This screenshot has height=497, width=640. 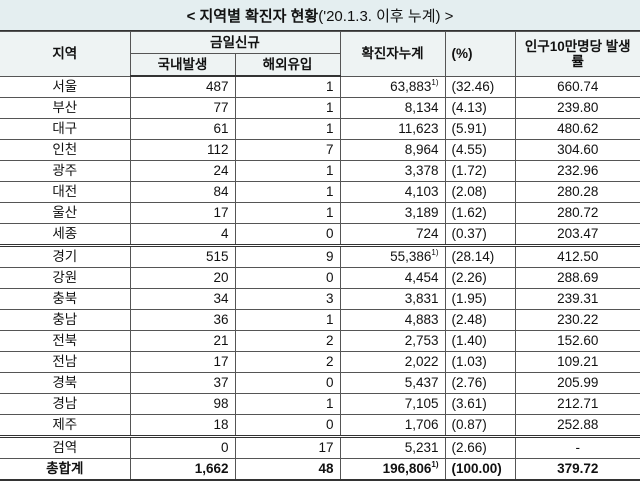 I want to click on rate-cell: 239.80, so click(x=577, y=108).